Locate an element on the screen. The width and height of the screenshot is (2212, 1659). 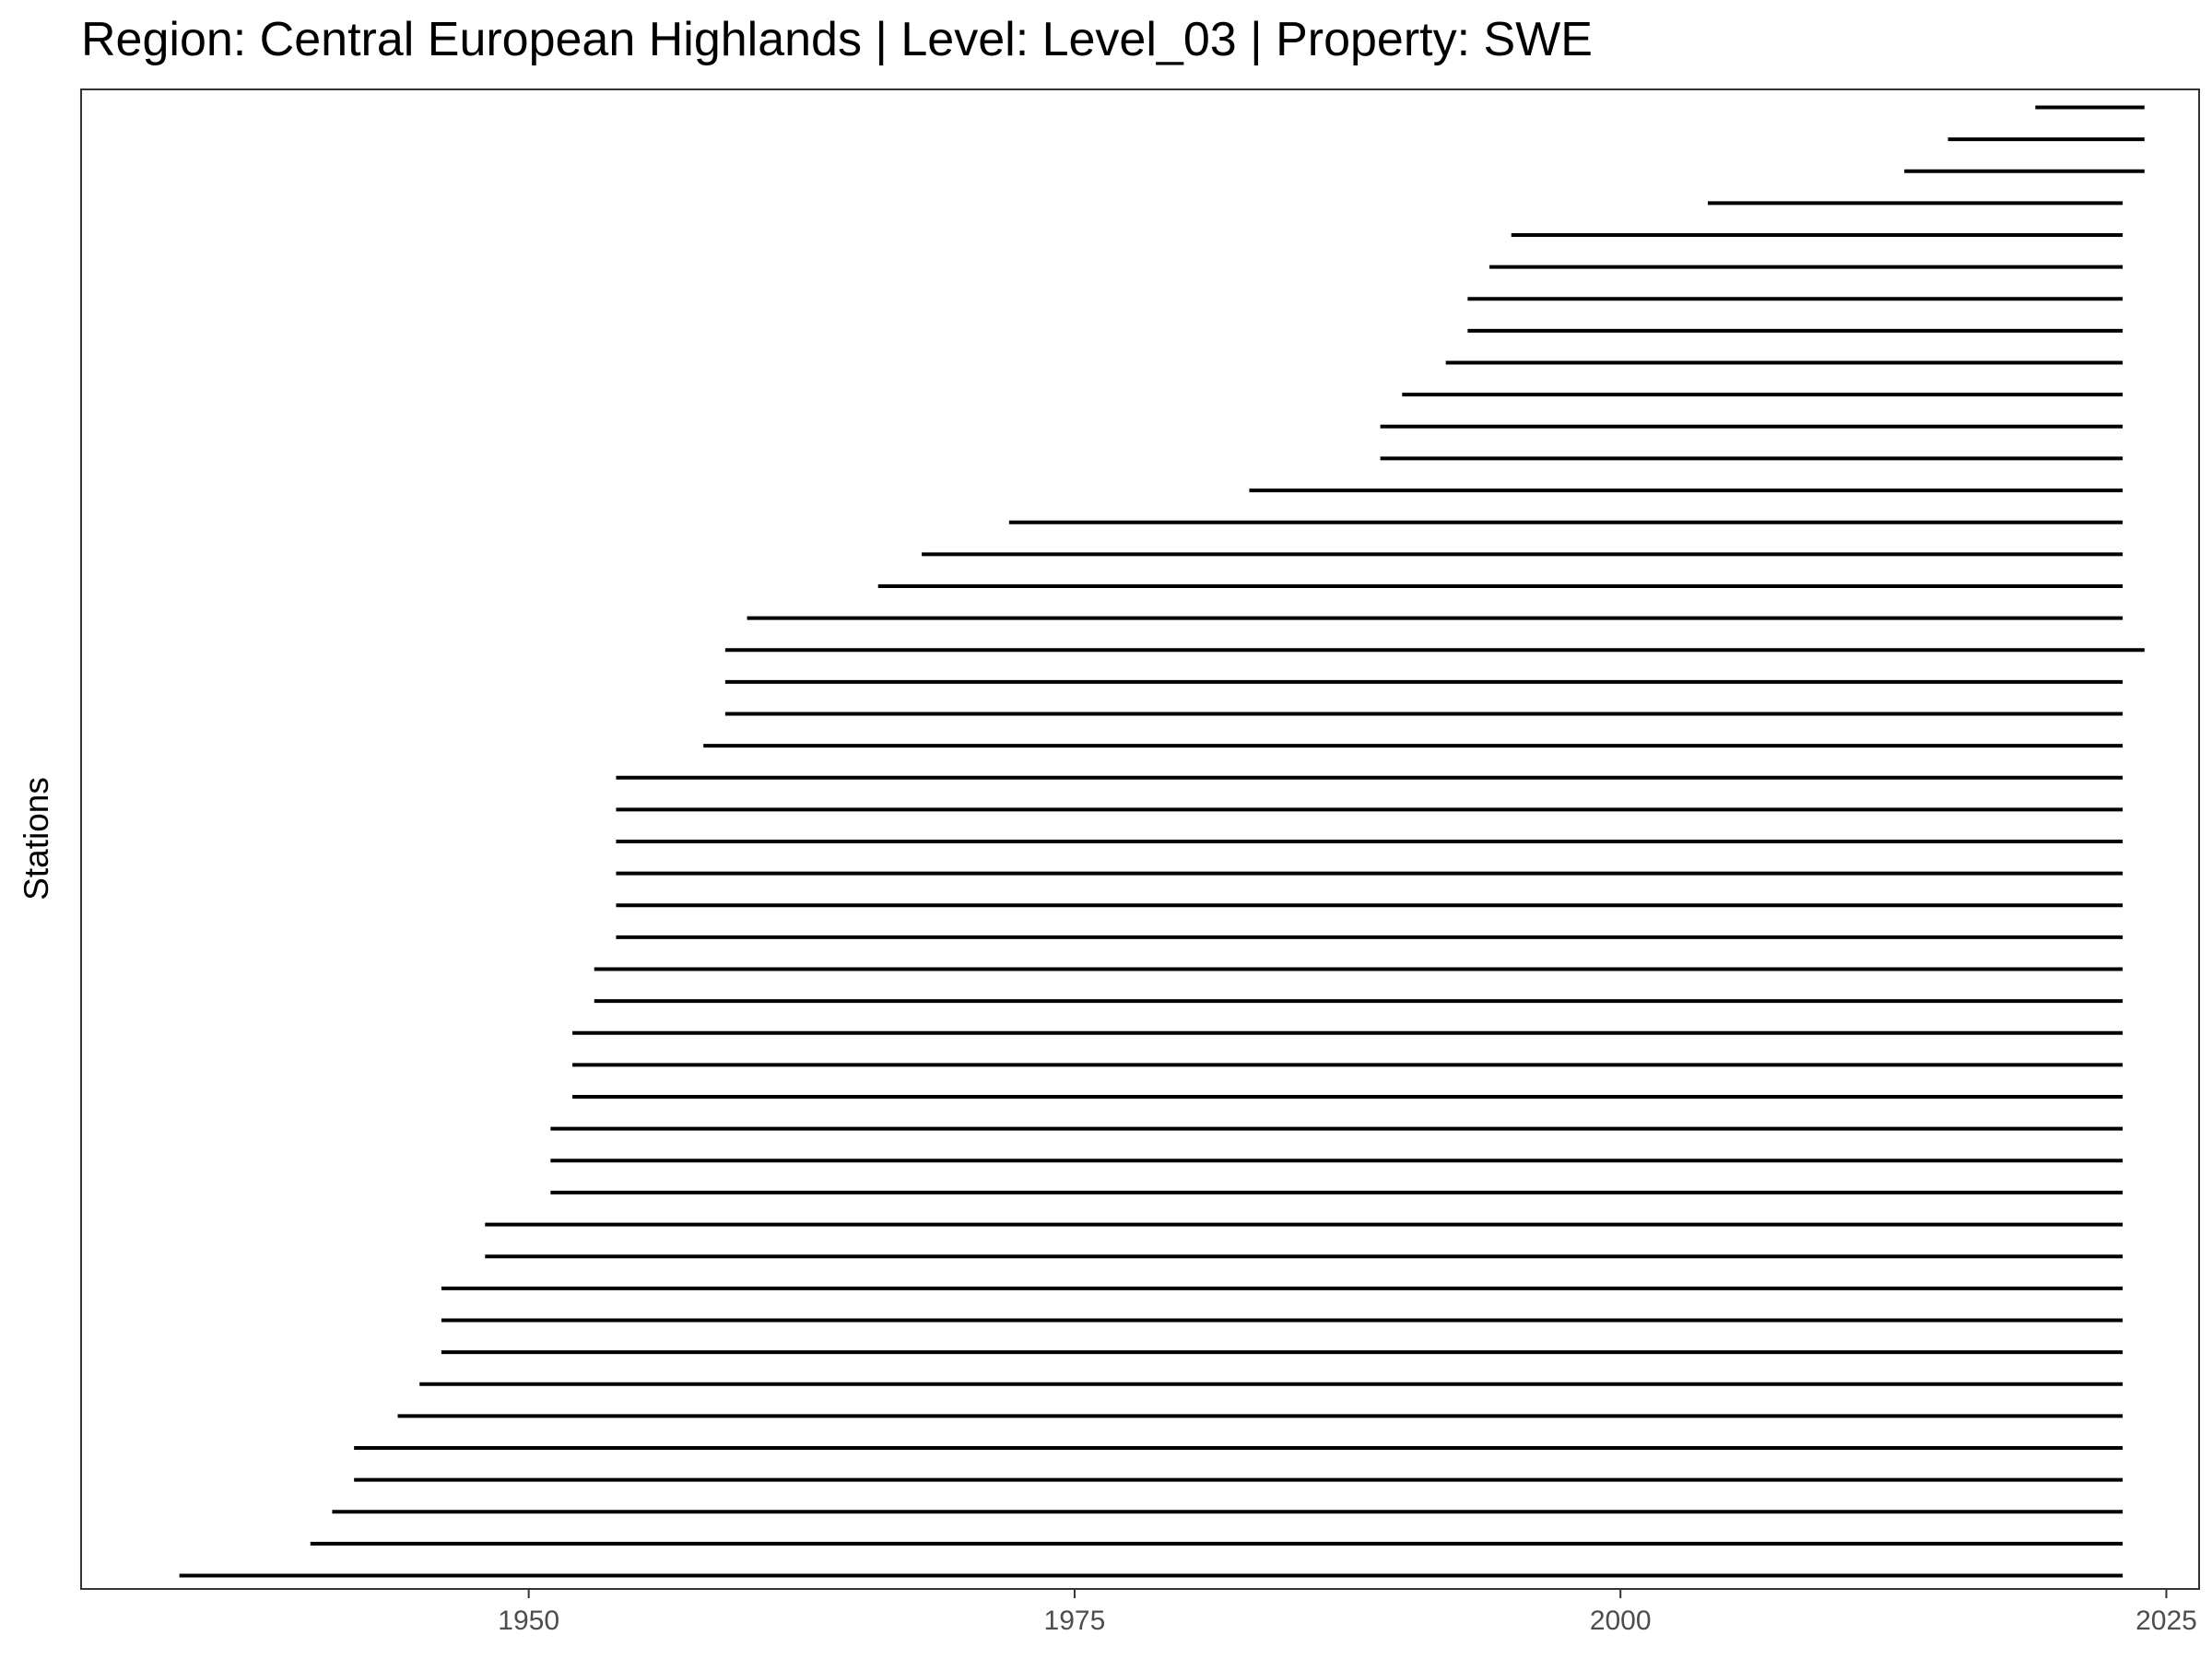
x-tick-label: 2025 is located at coordinates (2166, 1621).